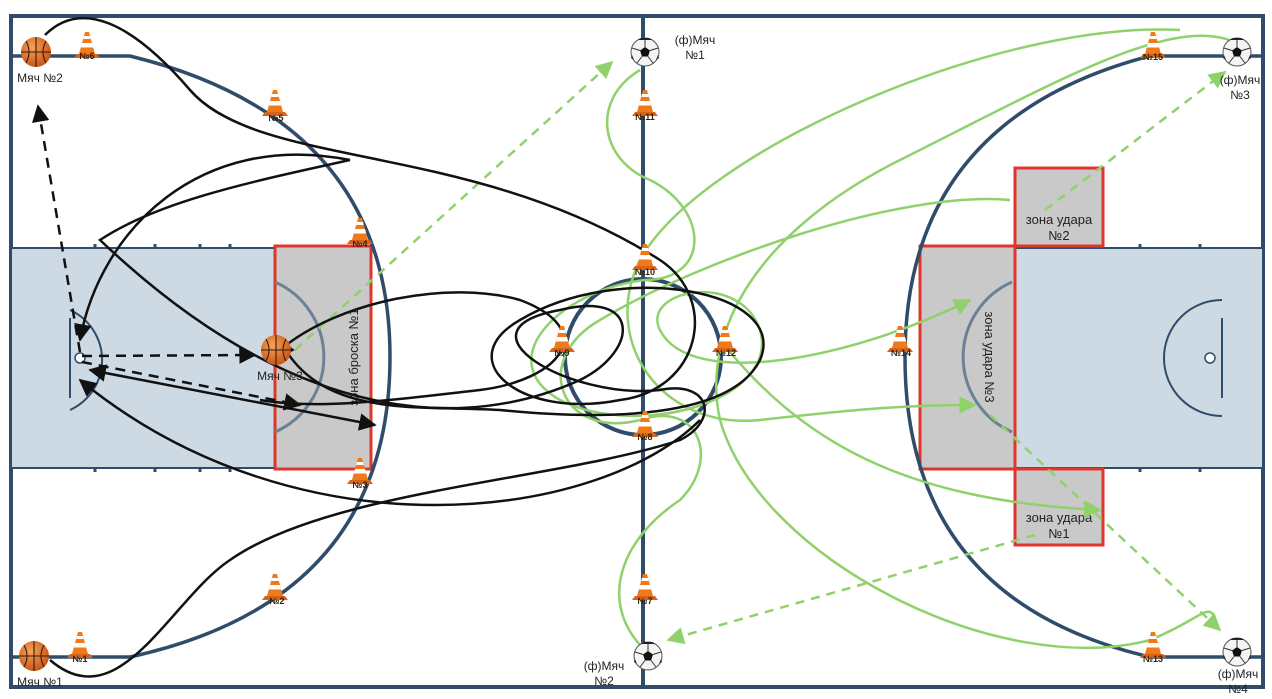 This screenshot has height=699, width=1272. Describe the element at coordinates (695, 55) in the screenshot. I see `fball-1-label-line2: №1` at that location.